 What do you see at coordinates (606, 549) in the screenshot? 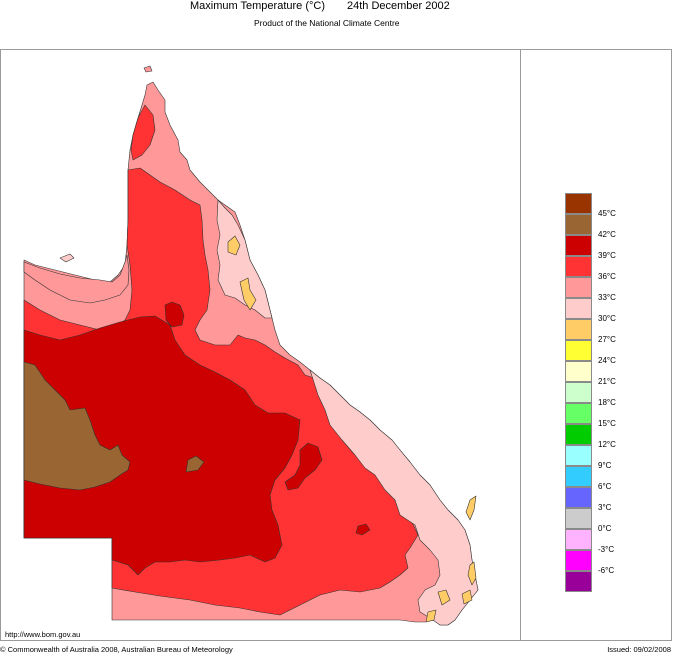
I see `legend-label: -3°C` at bounding box center [606, 549].